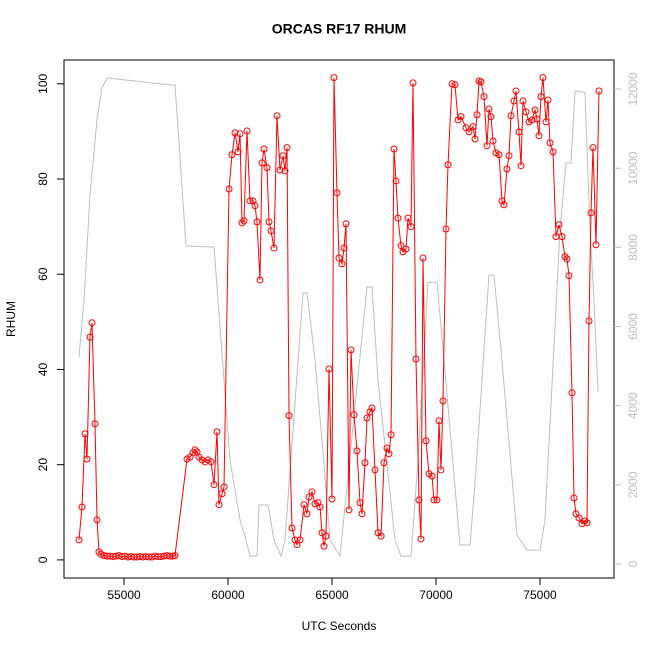 This screenshot has width=650, height=650. I want to click on y-tick-label: 100, so click(43, 83).